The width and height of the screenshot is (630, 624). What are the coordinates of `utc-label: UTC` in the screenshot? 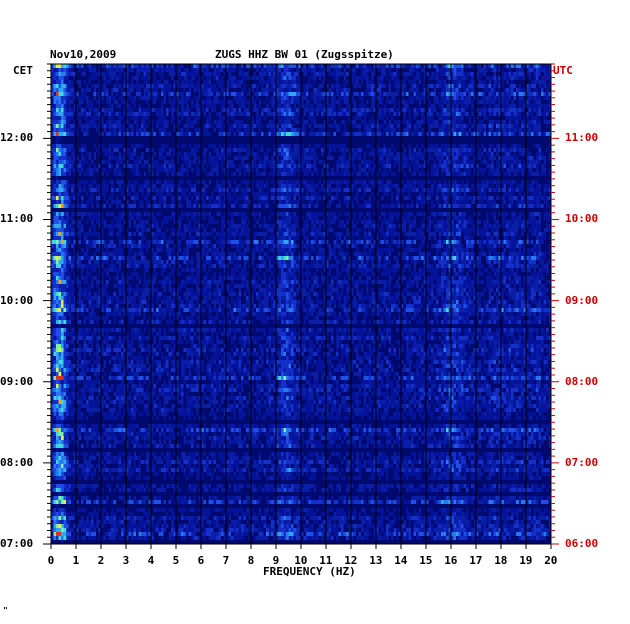 It's located at (563, 70).